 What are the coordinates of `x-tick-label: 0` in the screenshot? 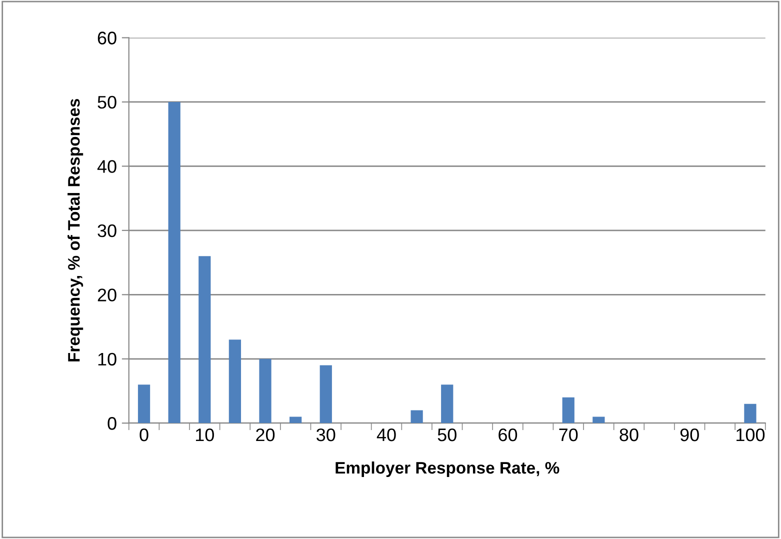 It's located at (144, 435).